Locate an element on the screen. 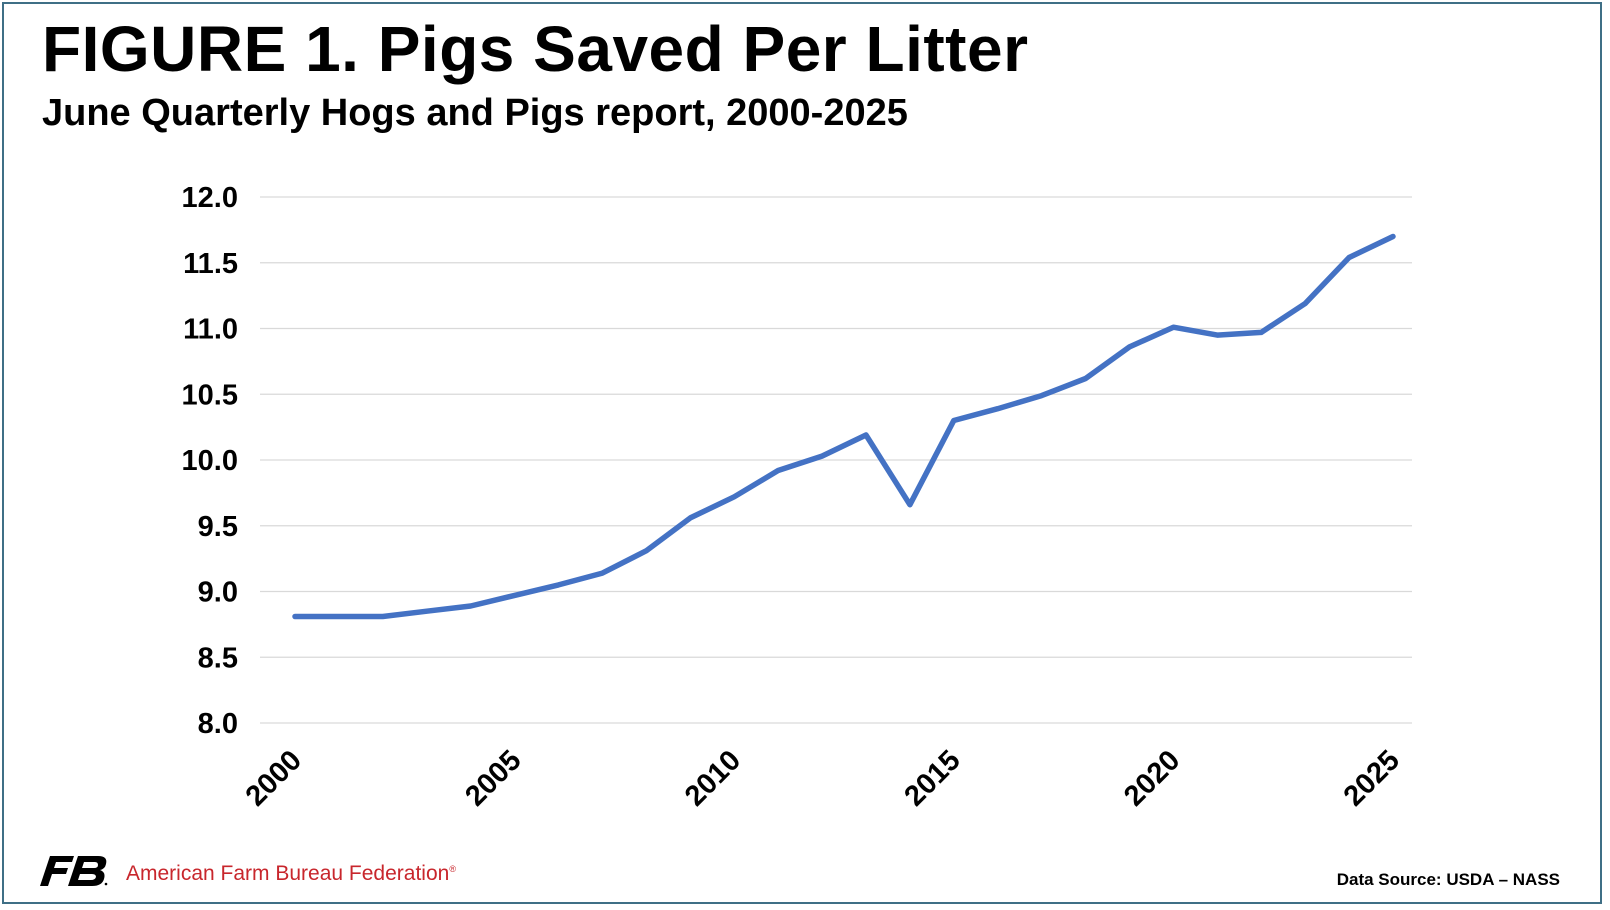 The image size is (1610, 910). x-tick-label: 2020 is located at coordinates (1152, 778).